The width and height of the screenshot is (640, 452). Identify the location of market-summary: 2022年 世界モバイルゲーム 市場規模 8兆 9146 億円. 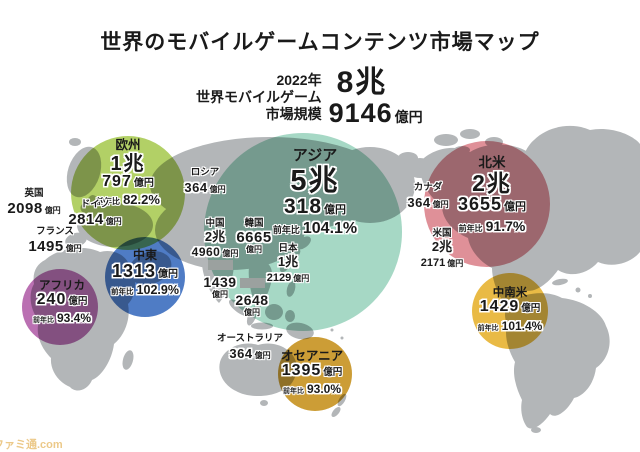
(309, 98).